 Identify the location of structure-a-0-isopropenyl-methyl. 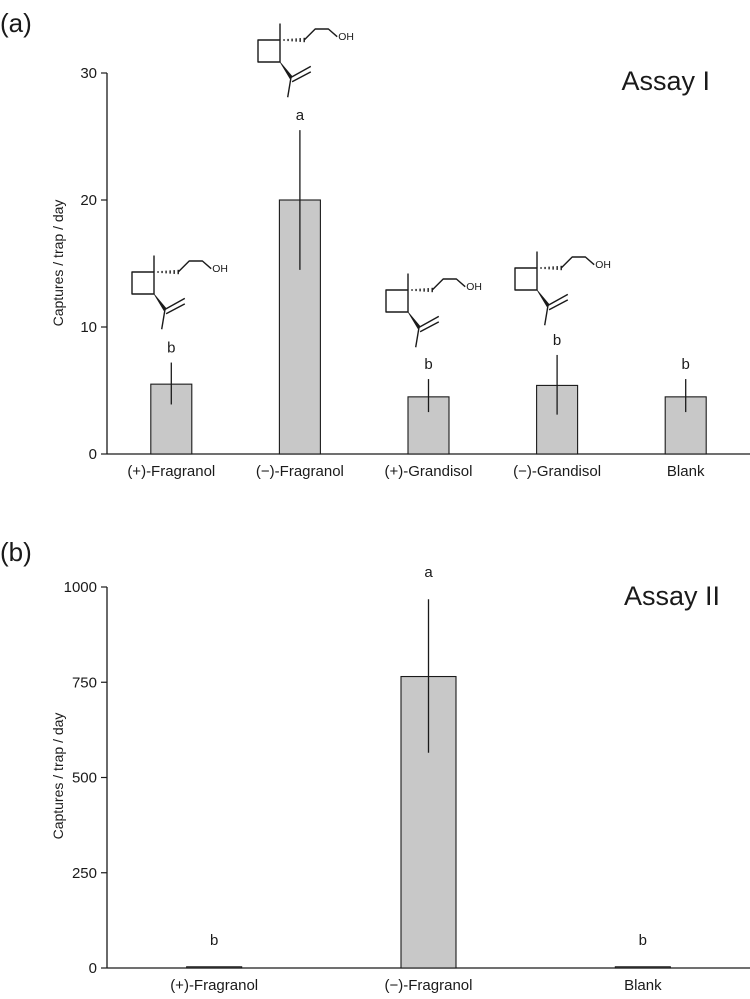
(163, 319).